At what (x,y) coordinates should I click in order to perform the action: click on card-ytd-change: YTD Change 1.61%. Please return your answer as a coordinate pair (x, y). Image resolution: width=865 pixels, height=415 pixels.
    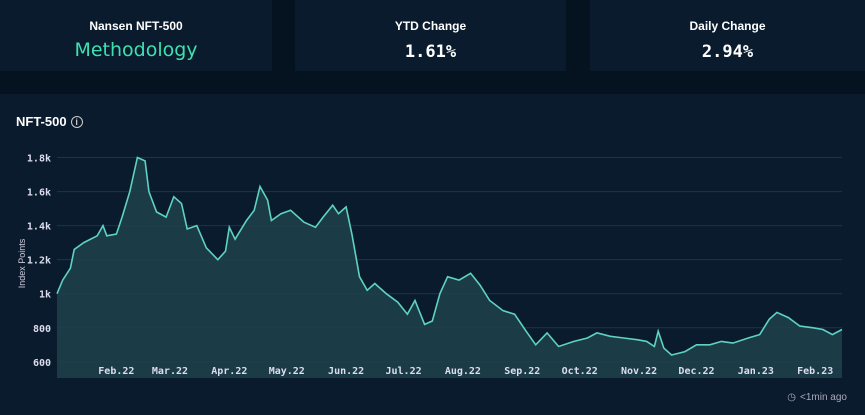
    Looking at the image, I should click on (430, 35).